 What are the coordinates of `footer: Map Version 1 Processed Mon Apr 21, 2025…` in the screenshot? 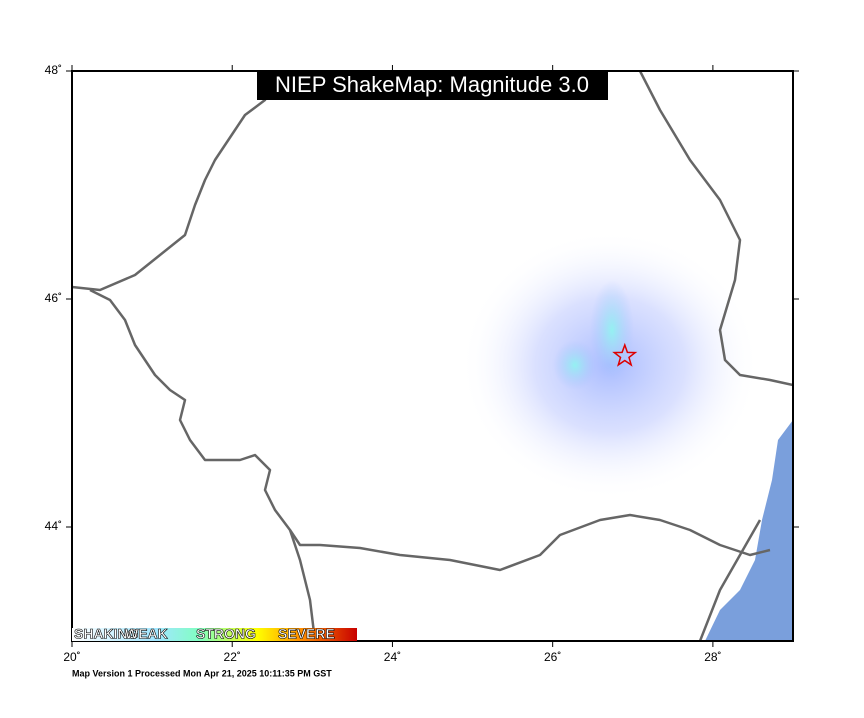 It's located at (202, 673).